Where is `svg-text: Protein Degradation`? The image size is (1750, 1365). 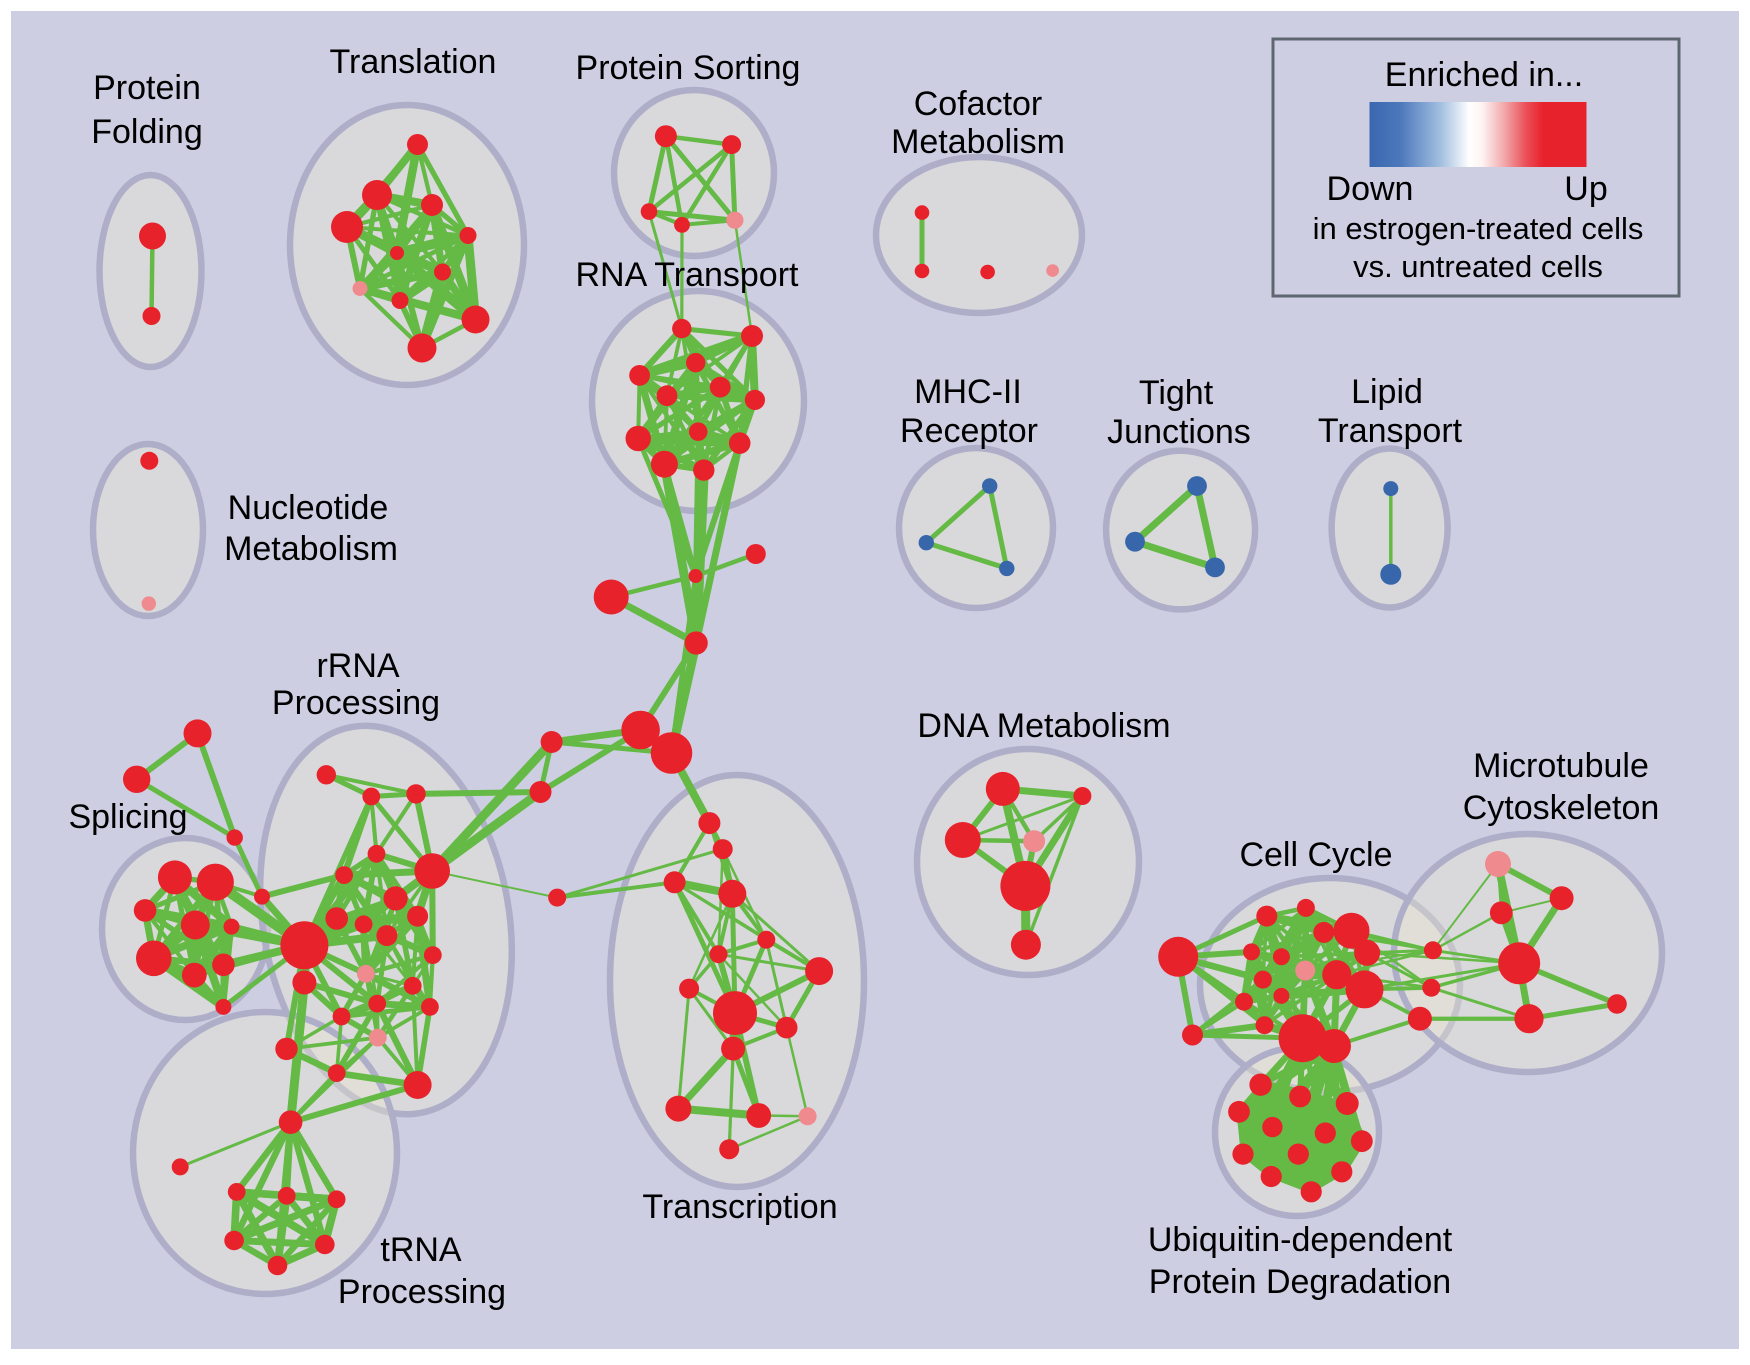
svg-text: Protein Degradation is located at coordinates (1300, 1282).